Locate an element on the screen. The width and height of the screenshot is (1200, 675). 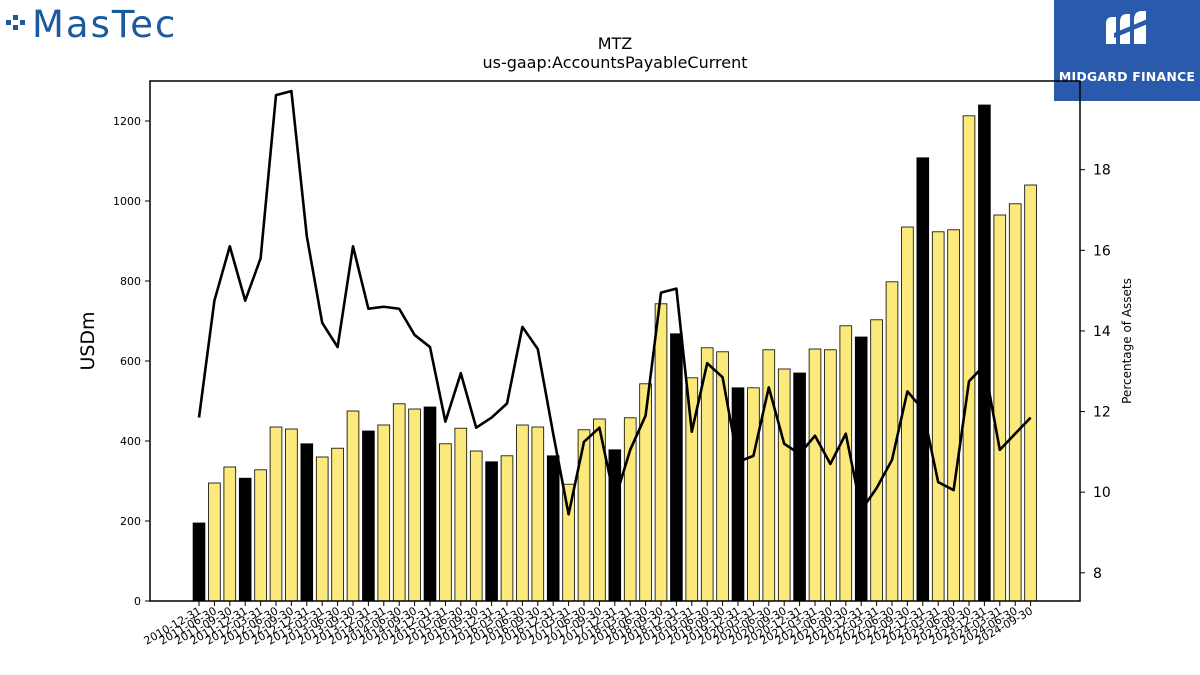
y2-tick-label: 18 is located at coordinates (1102, 171).